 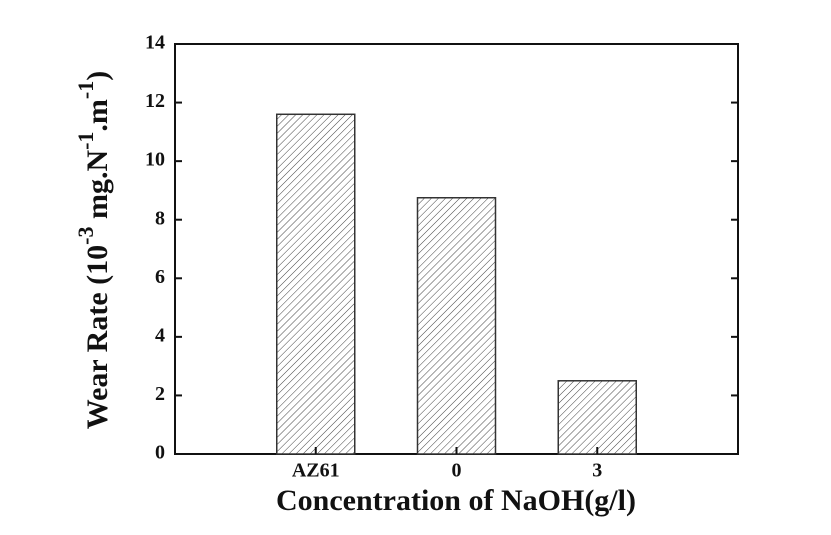 I want to click on y-tick-label: 8, so click(x=160, y=218).